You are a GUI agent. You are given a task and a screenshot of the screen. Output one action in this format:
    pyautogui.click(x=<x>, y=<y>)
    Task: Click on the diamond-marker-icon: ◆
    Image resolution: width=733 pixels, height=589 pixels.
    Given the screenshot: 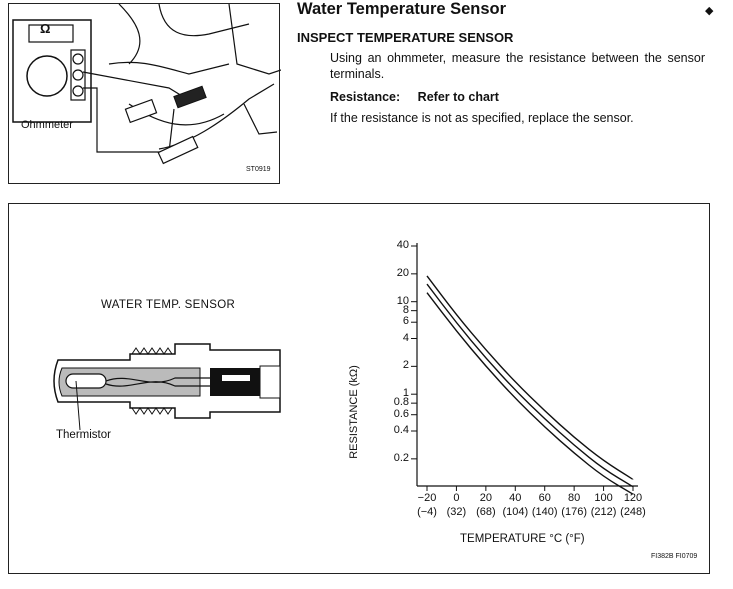 What is the action you would take?
    pyautogui.click(x=709, y=11)
    